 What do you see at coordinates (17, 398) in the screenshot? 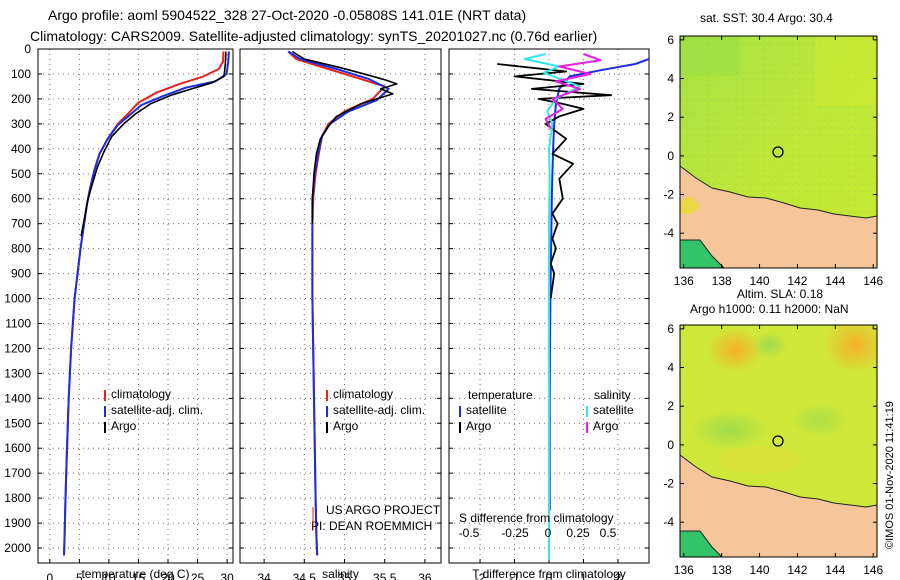
I see `y-tick-label: 1400` at bounding box center [17, 398].